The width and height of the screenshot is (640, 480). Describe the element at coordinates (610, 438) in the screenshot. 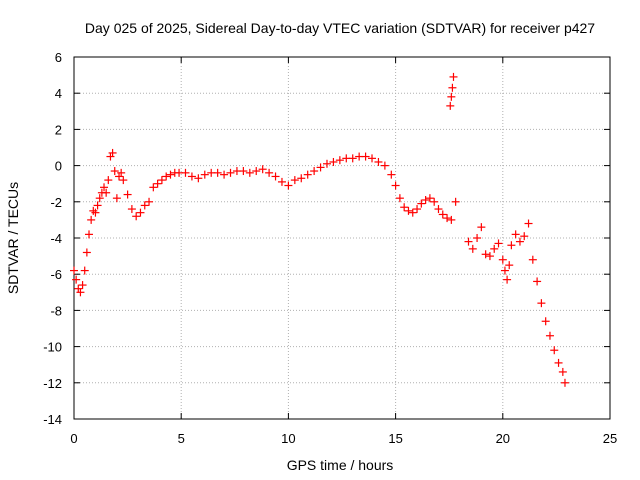

I see `x-tick-label: 25` at that location.